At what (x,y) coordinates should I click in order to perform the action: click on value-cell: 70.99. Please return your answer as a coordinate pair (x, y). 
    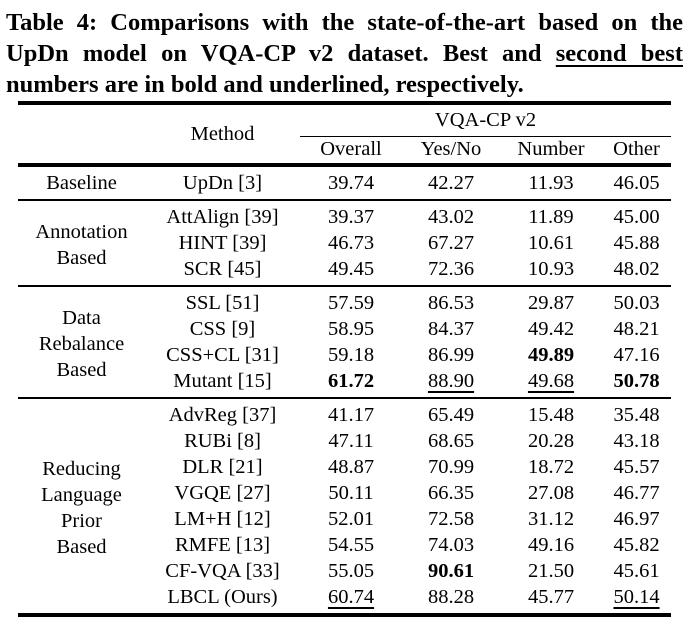
    Looking at the image, I should click on (451, 467).